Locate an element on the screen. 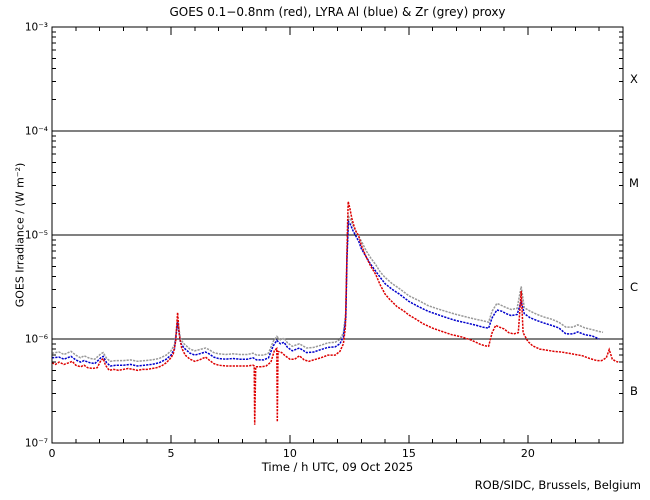 The width and height of the screenshot is (650, 500). flare-class-label: X is located at coordinates (634, 79).